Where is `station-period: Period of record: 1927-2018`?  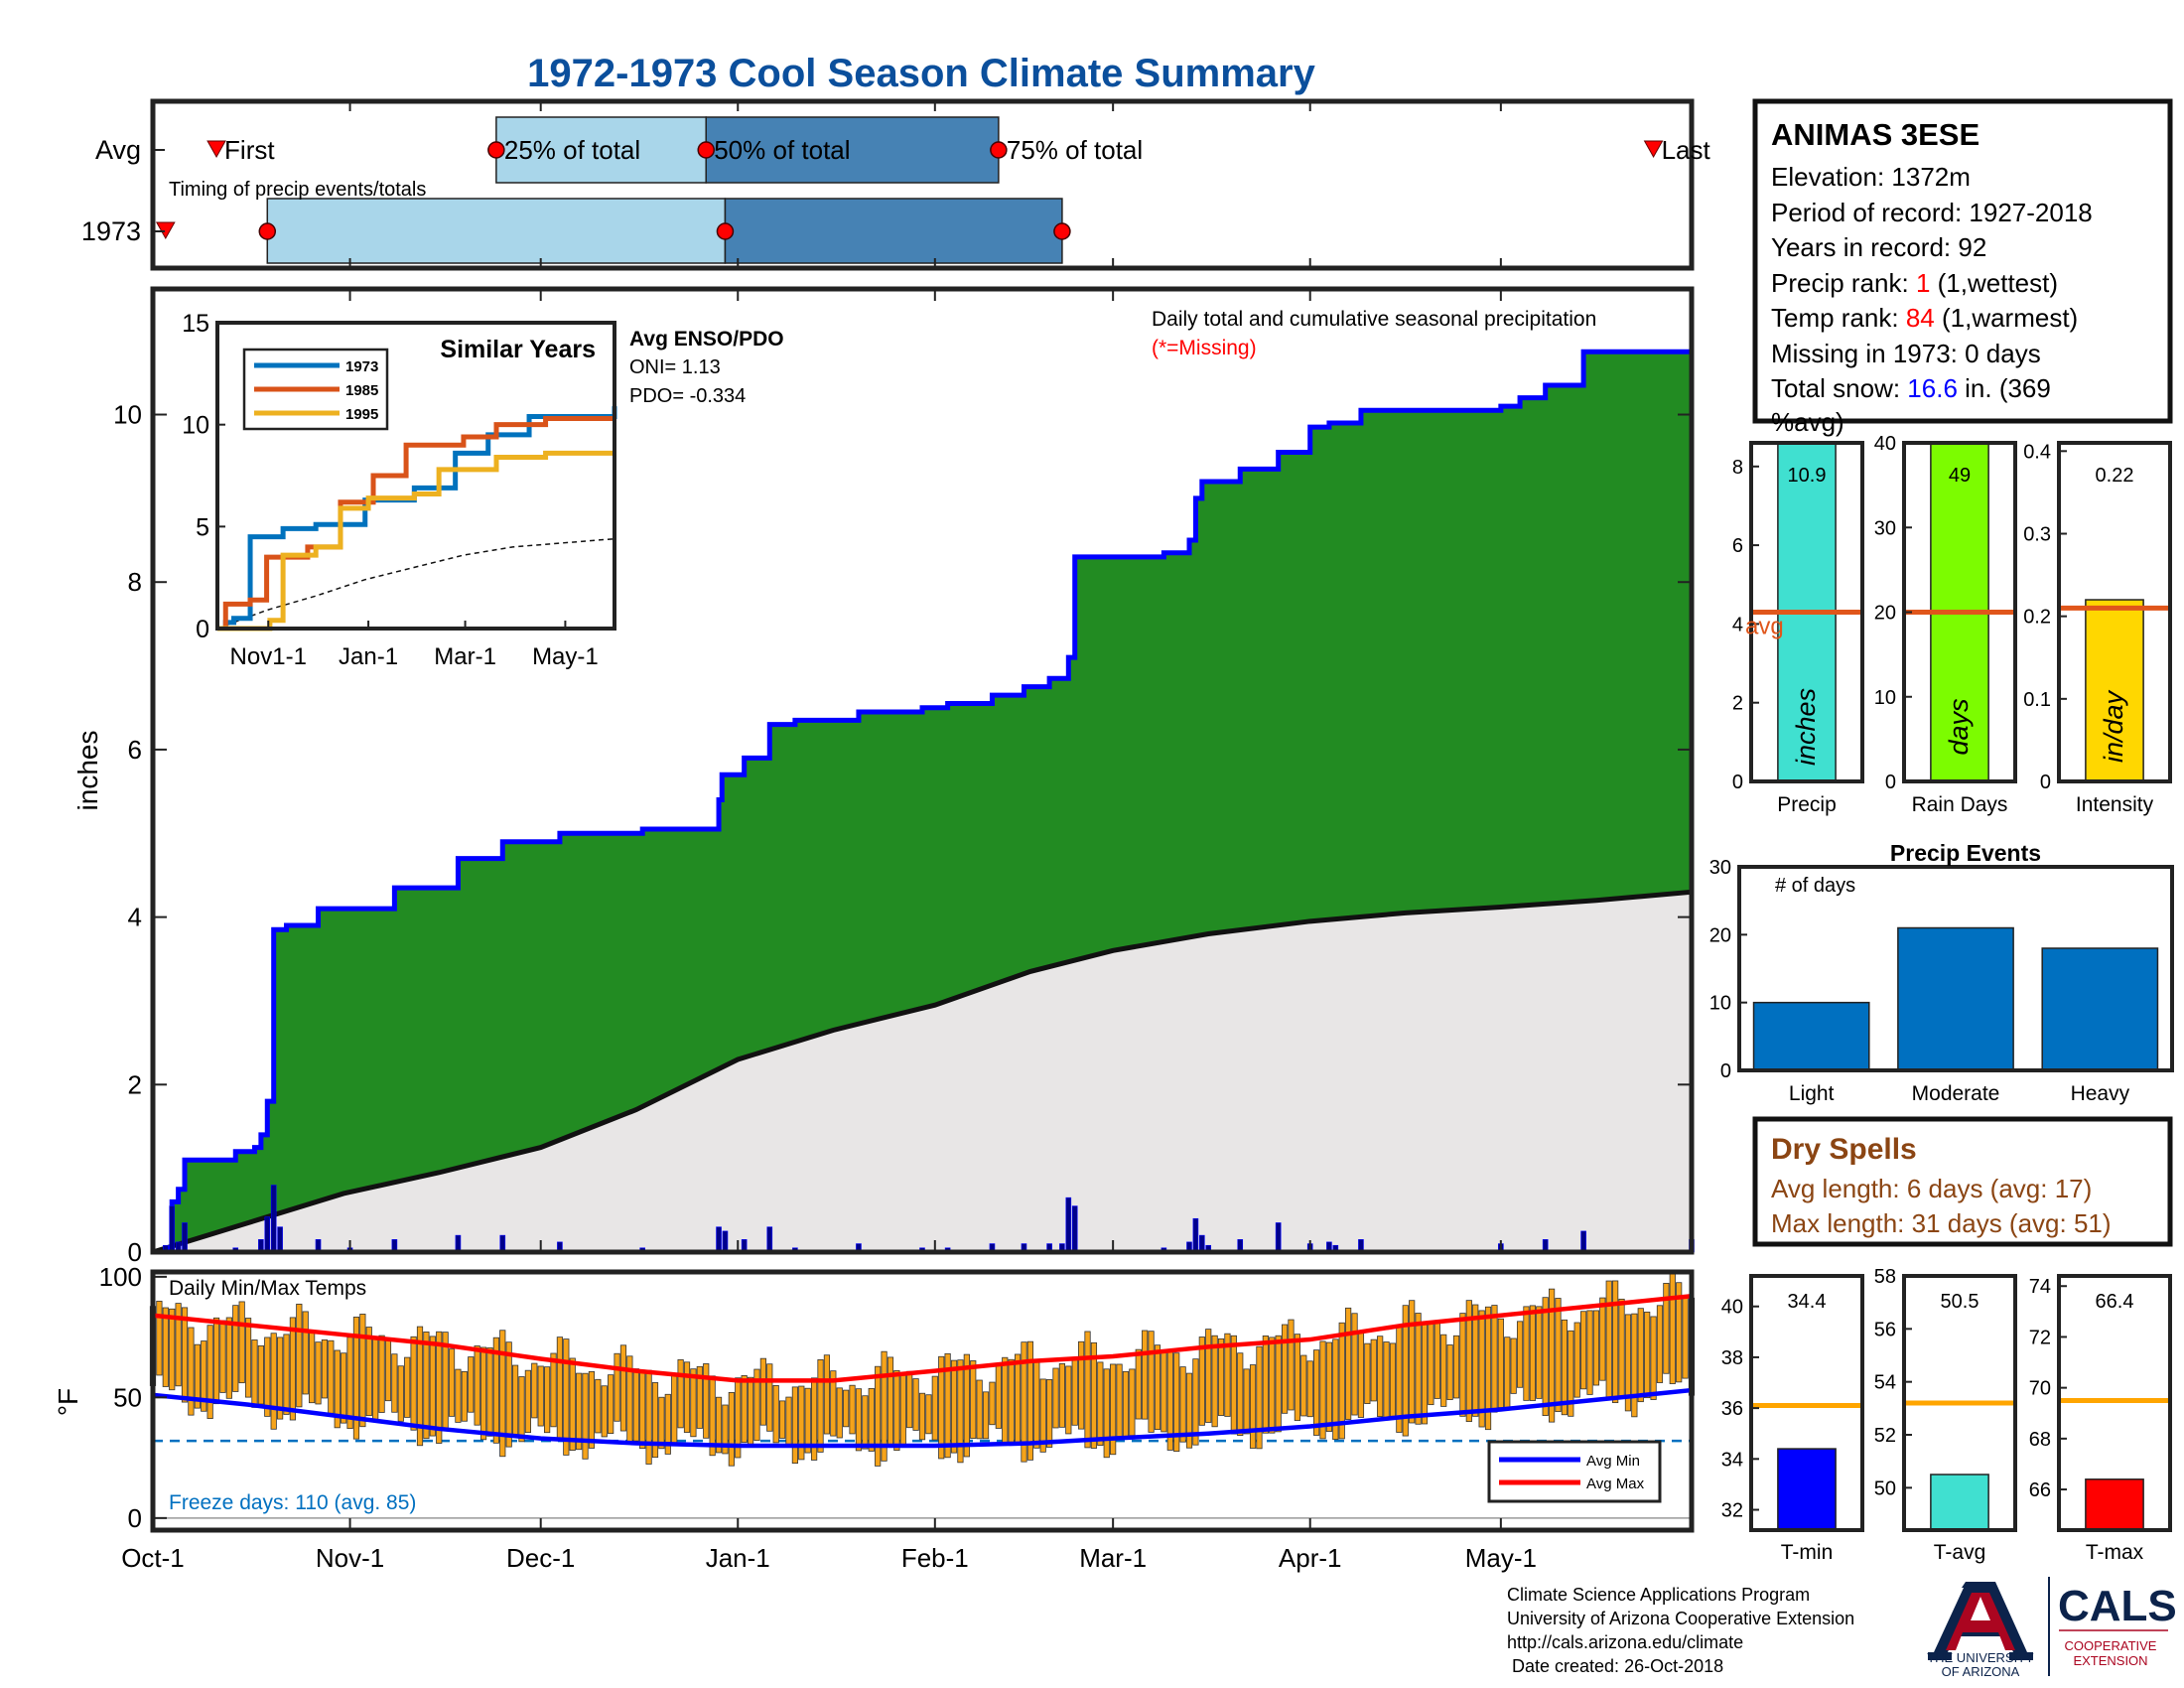
station-period: Period of record: 1927-2018 is located at coordinates (1932, 212).